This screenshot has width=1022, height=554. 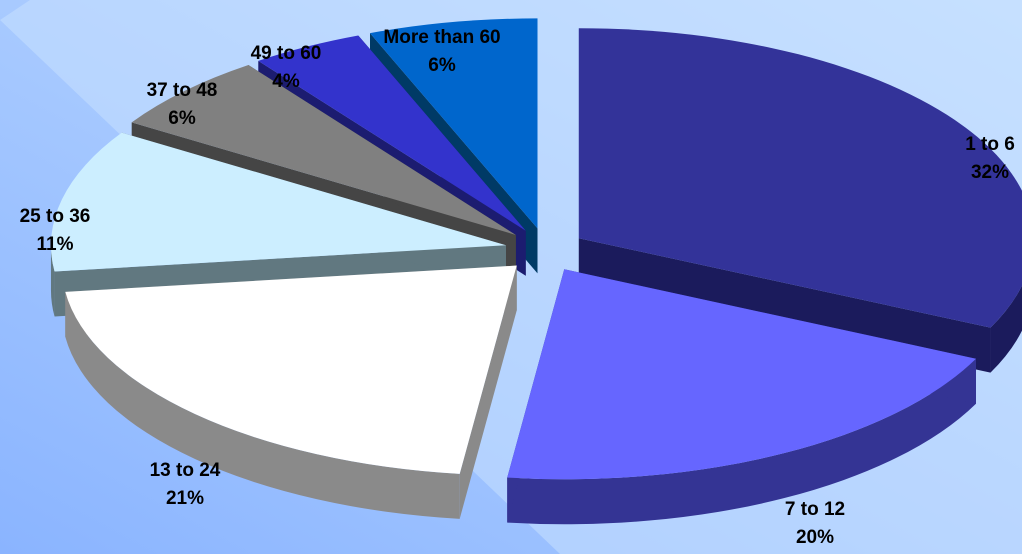 I want to click on label-category-25-to-36: 25 to 36, so click(x=55, y=216).